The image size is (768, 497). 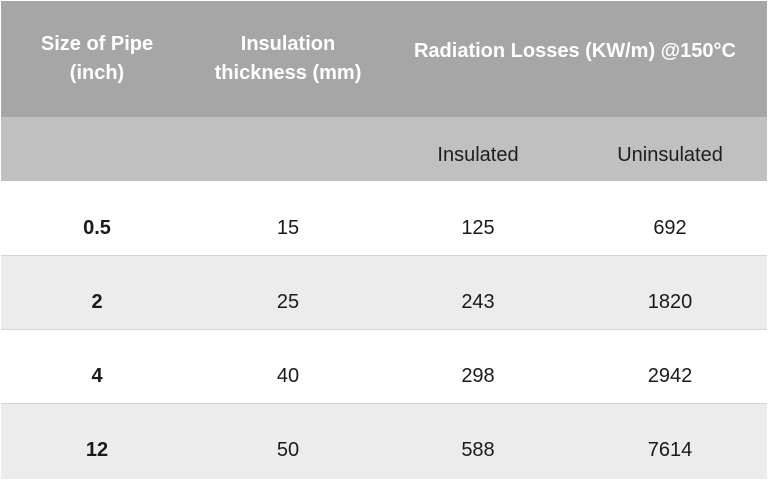 What do you see at coordinates (384, 292) in the screenshot?
I see `table-row: 2 25 243 1820` at bounding box center [384, 292].